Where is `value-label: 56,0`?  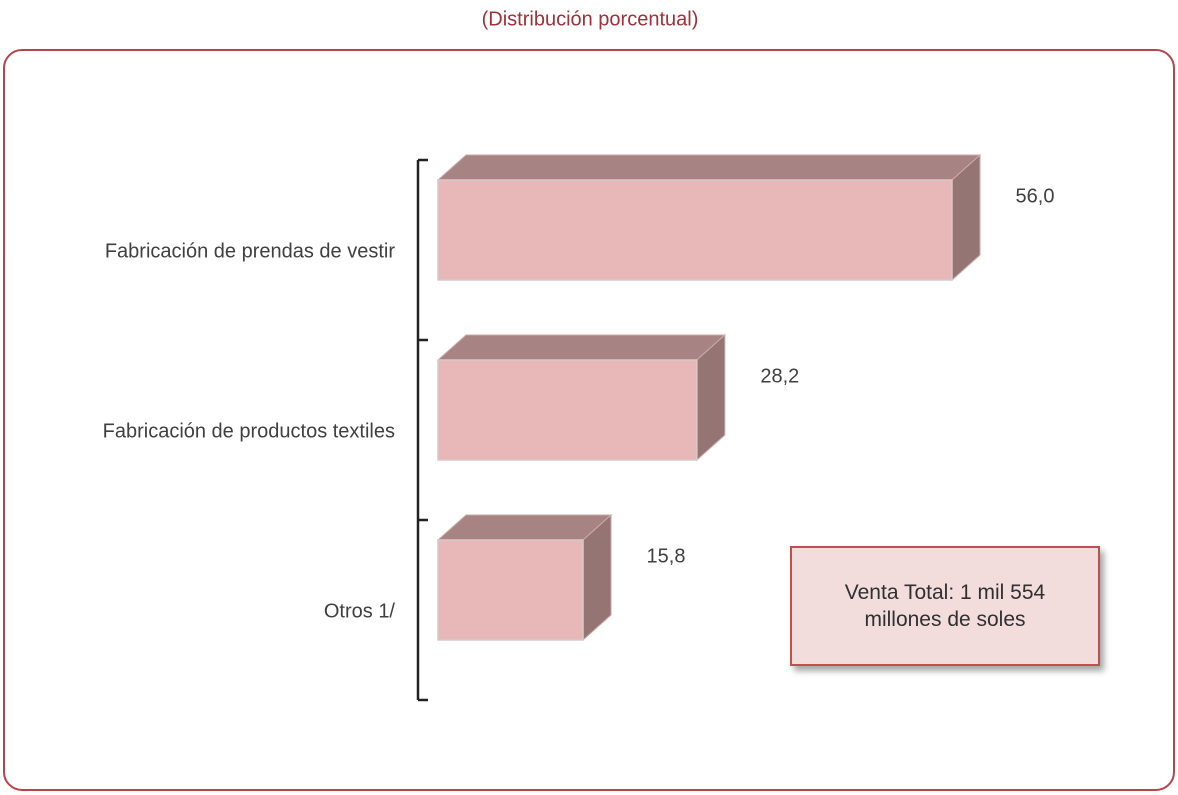 value-label: 56,0 is located at coordinates (1035, 196).